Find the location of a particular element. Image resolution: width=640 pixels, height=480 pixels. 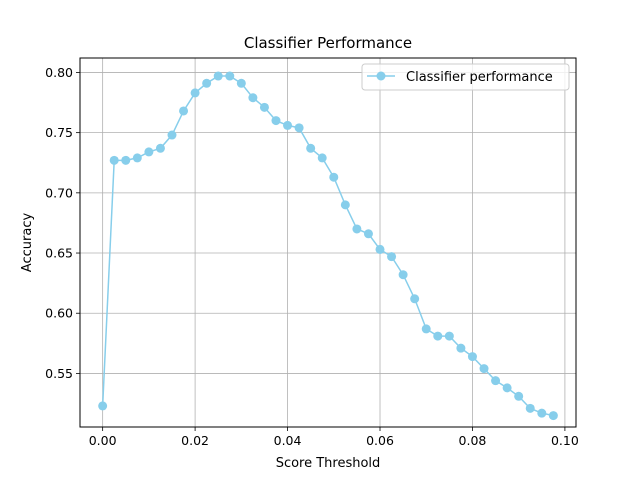

y-tick-label: 0.70 is located at coordinates (59, 192).